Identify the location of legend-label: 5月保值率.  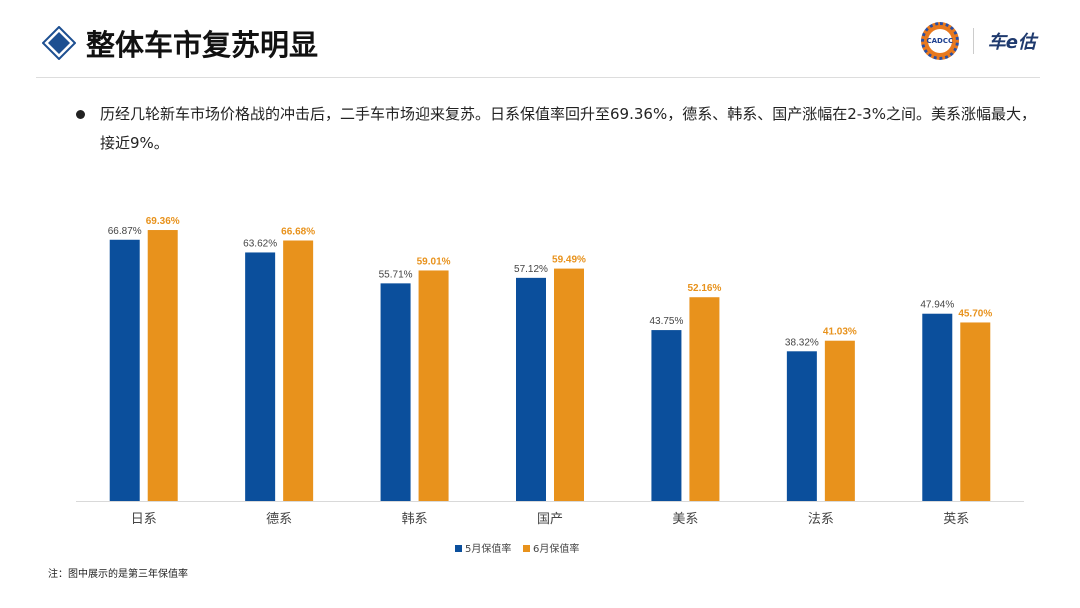
(488, 548).